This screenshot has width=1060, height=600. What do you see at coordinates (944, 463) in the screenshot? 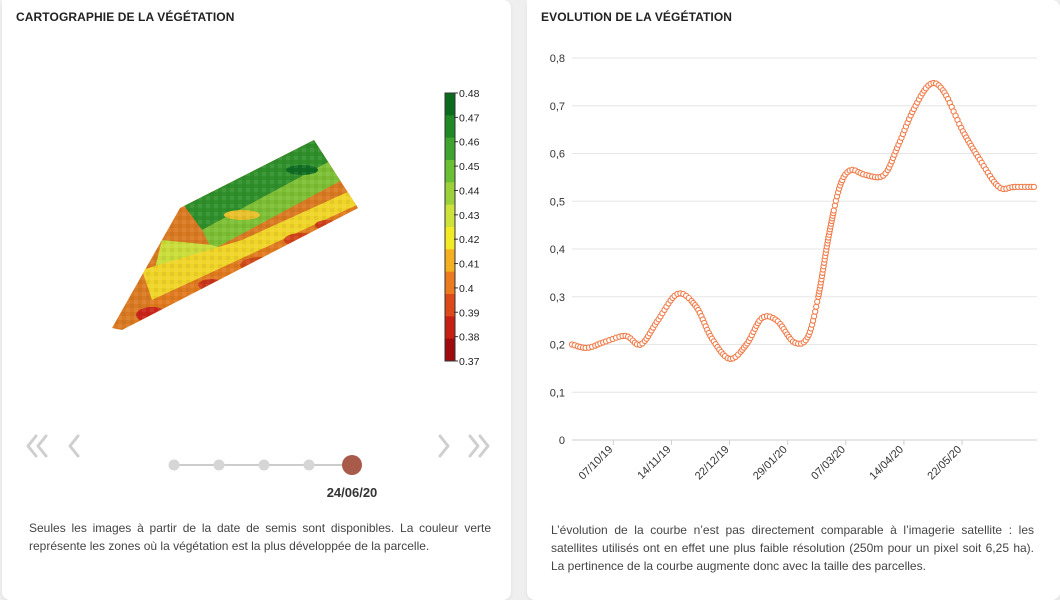
I see `x-tick-label: 22/05/20` at bounding box center [944, 463].